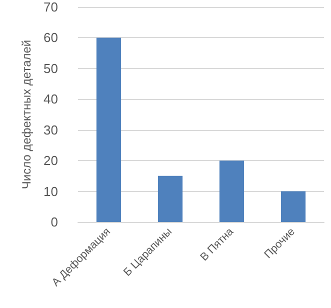 Image resolution: width=331 pixels, height=308 pixels. Describe the element at coordinates (51, 99) in the screenshot. I see `y-tick-label: 40` at that location.